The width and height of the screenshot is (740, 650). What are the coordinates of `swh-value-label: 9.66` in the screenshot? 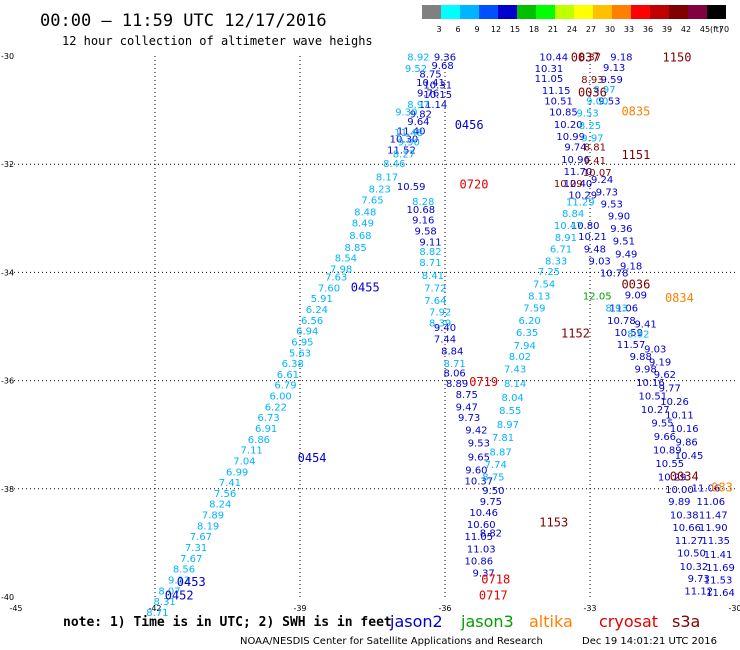 It's located at (665, 437).